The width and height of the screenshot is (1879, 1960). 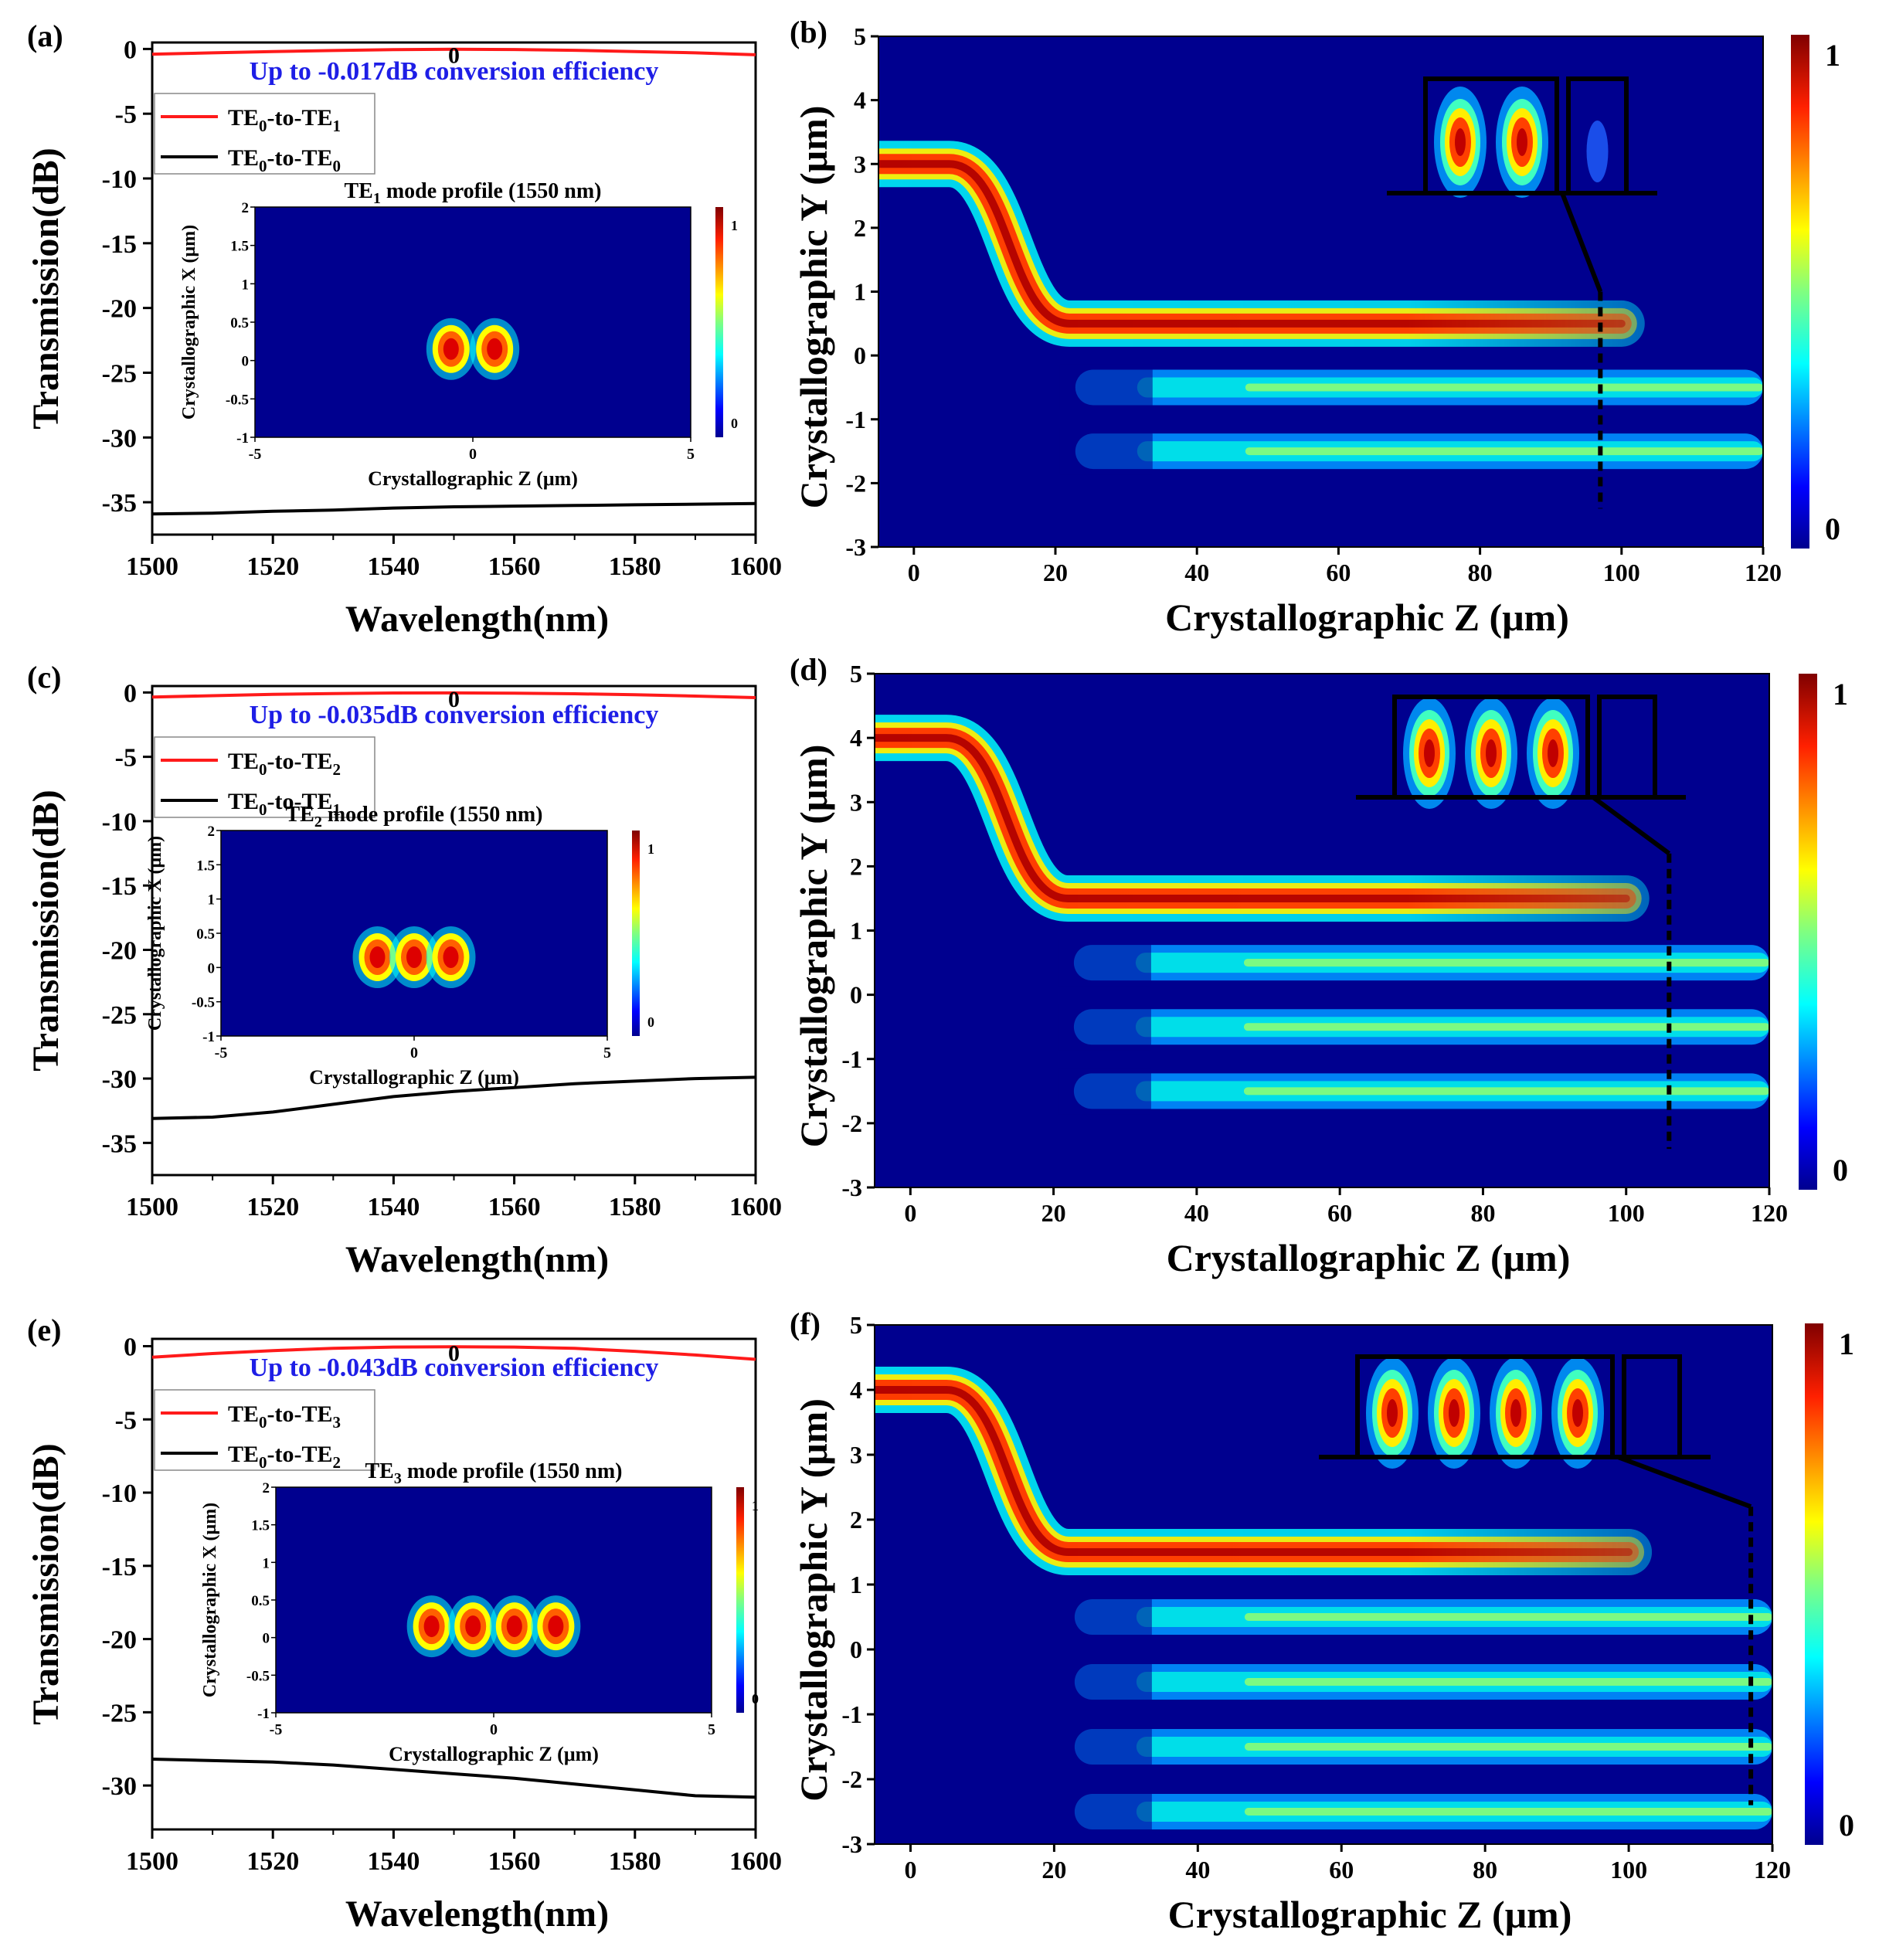 What do you see at coordinates (126, 1421) in the screenshot?
I see `y-tick-label: -5` at bounding box center [126, 1421].